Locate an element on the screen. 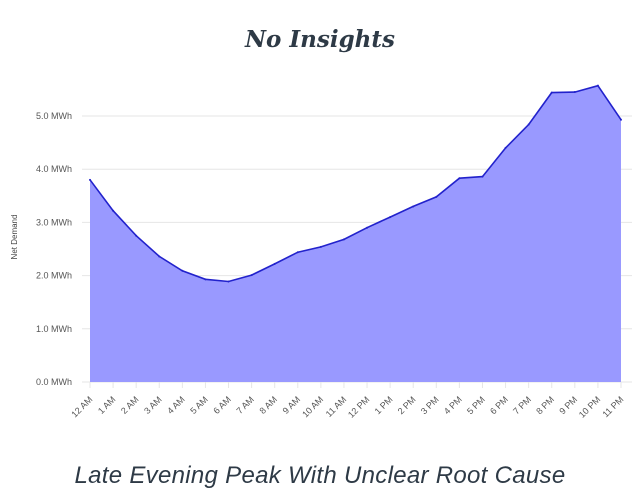 This screenshot has height=499, width=640. x-tick-label: 1 AM is located at coordinates (107, 405).